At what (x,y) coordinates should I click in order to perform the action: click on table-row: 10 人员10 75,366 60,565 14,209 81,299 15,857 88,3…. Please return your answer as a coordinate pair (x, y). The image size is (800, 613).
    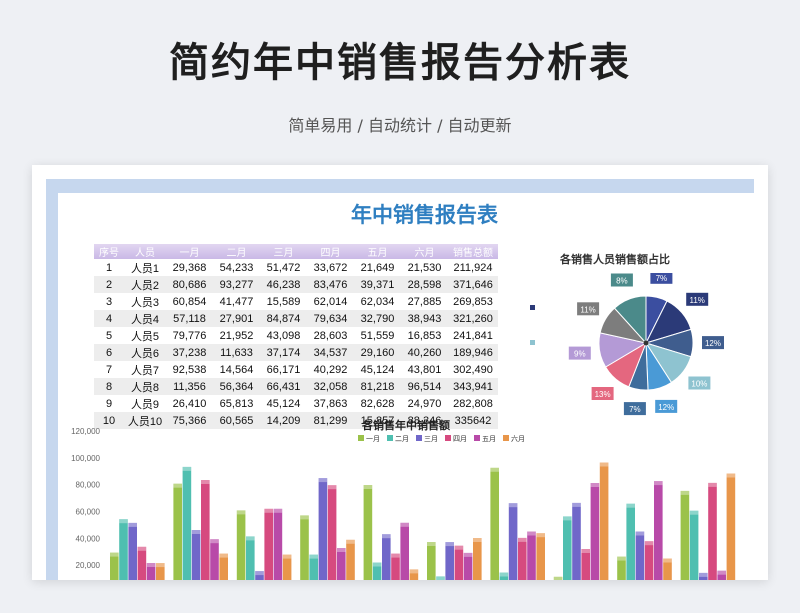
    Looking at the image, I should click on (296, 420).